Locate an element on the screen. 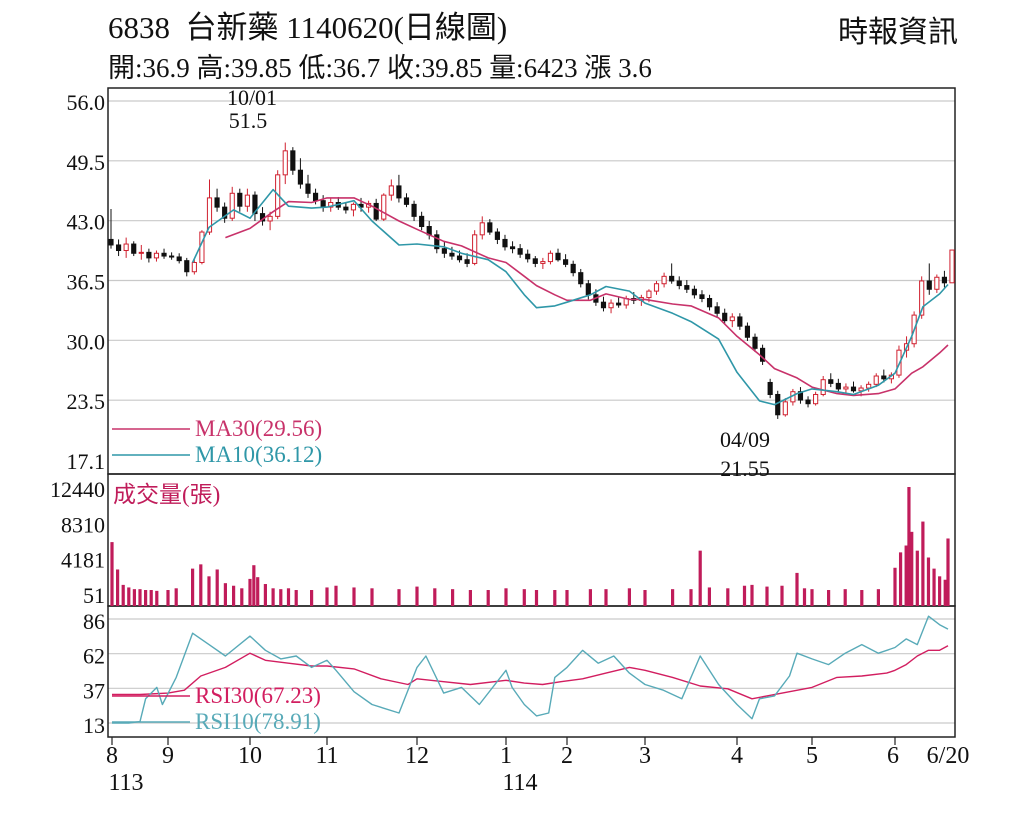 The image size is (1024, 819). x-tick-label: 12 is located at coordinates (417, 756).